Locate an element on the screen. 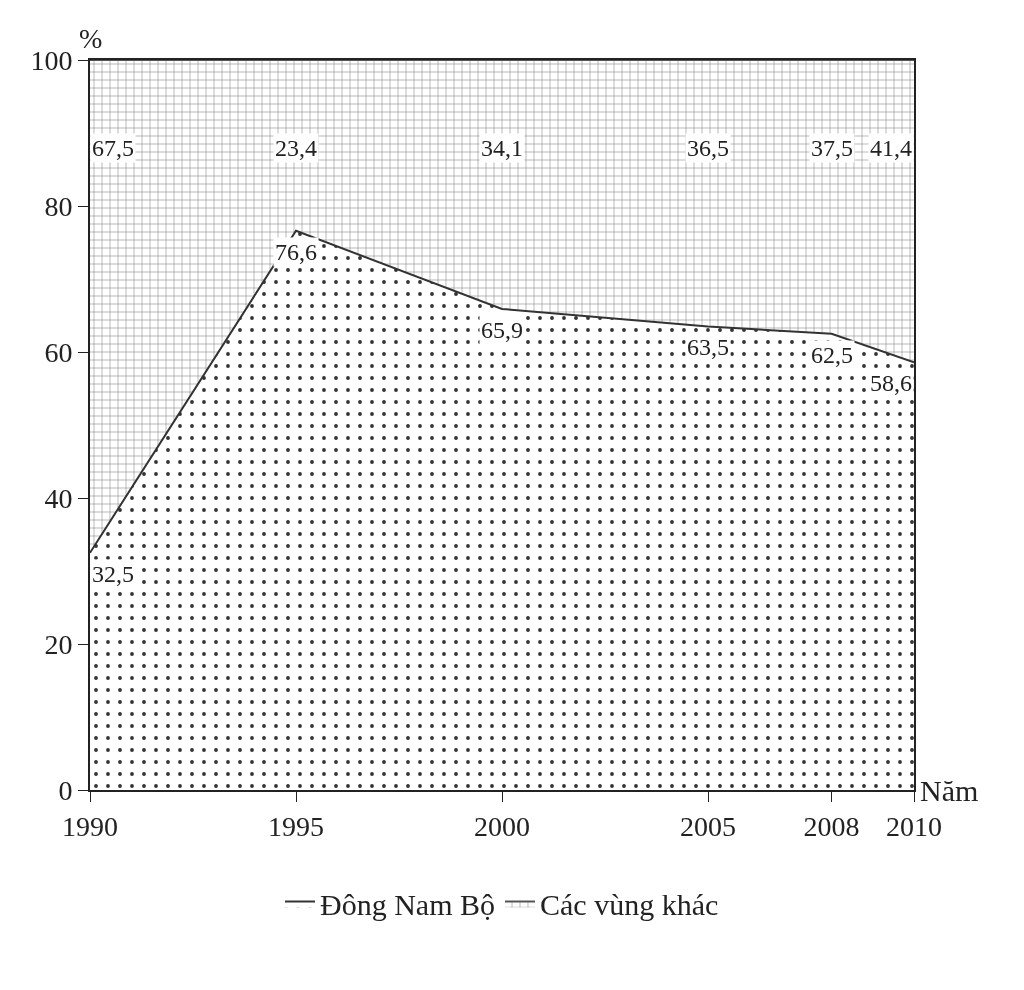 The image size is (1024, 990). x-tick-label: 1995 is located at coordinates (296, 826).